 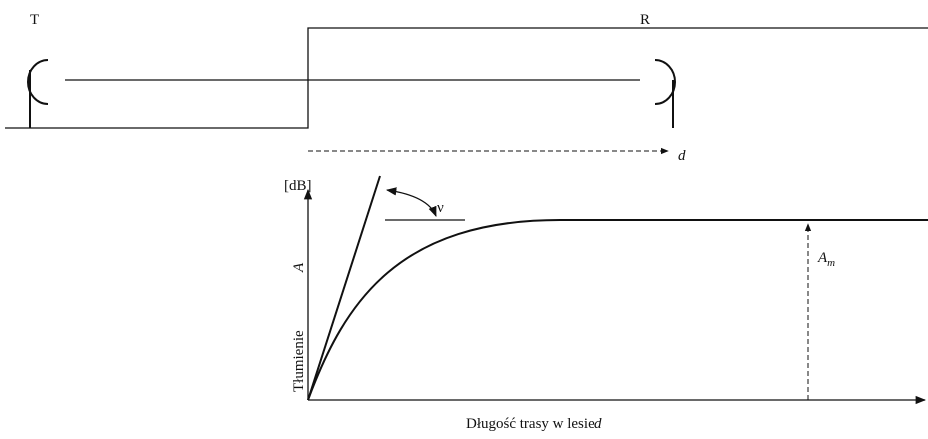 What do you see at coordinates (411, 202) in the screenshot?
I see `angle-arc` at bounding box center [411, 202].